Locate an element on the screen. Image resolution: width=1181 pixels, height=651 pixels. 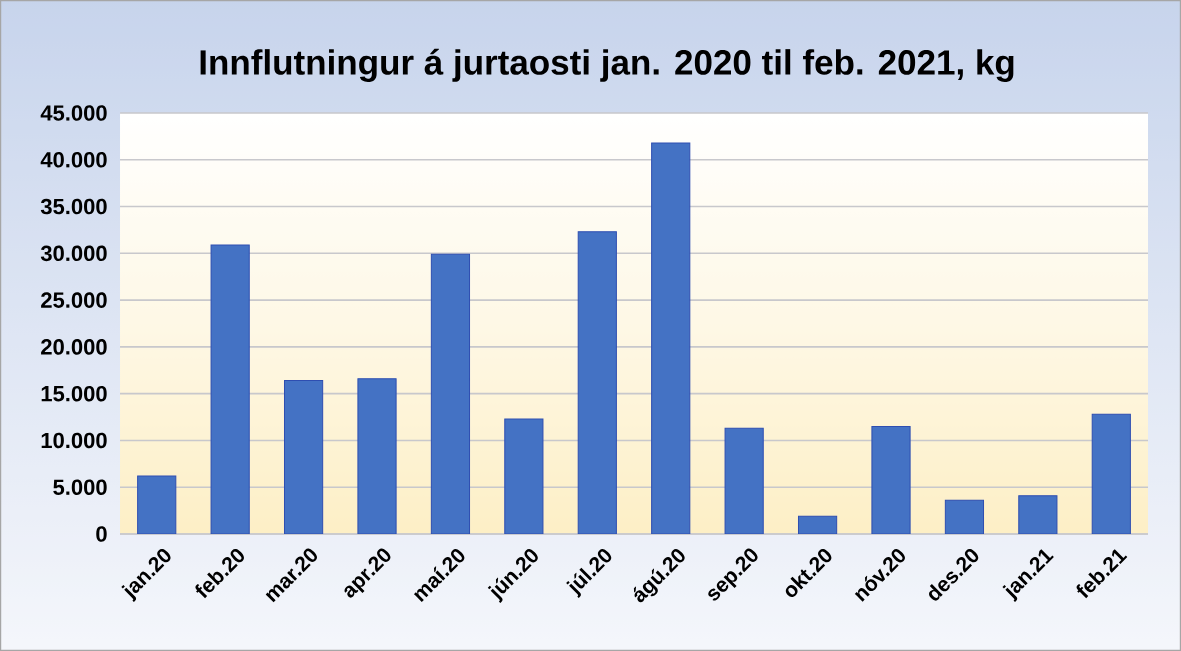
chart-title: Innflutningur á jurtaosti jan. 2020 til feb. 2021, kg is located at coordinates (607, 65).